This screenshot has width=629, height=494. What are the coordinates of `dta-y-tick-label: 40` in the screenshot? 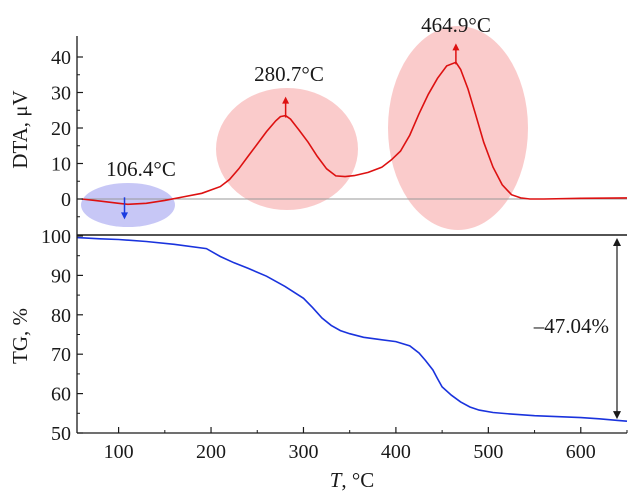 It's located at (61, 58).